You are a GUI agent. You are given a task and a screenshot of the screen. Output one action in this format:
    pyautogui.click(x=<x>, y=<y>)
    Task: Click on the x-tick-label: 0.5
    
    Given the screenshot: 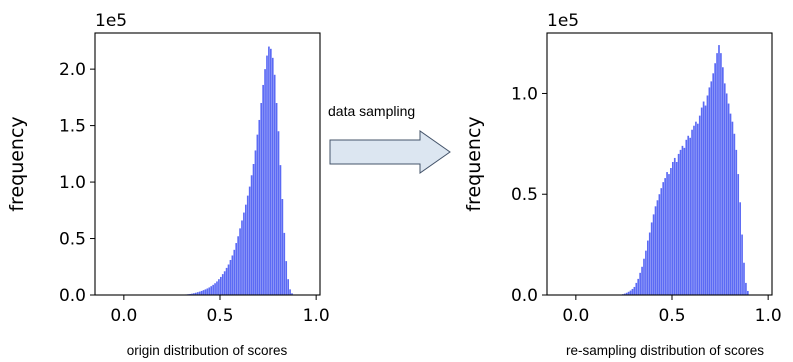 What is the action you would take?
    pyautogui.click(x=219, y=316)
    